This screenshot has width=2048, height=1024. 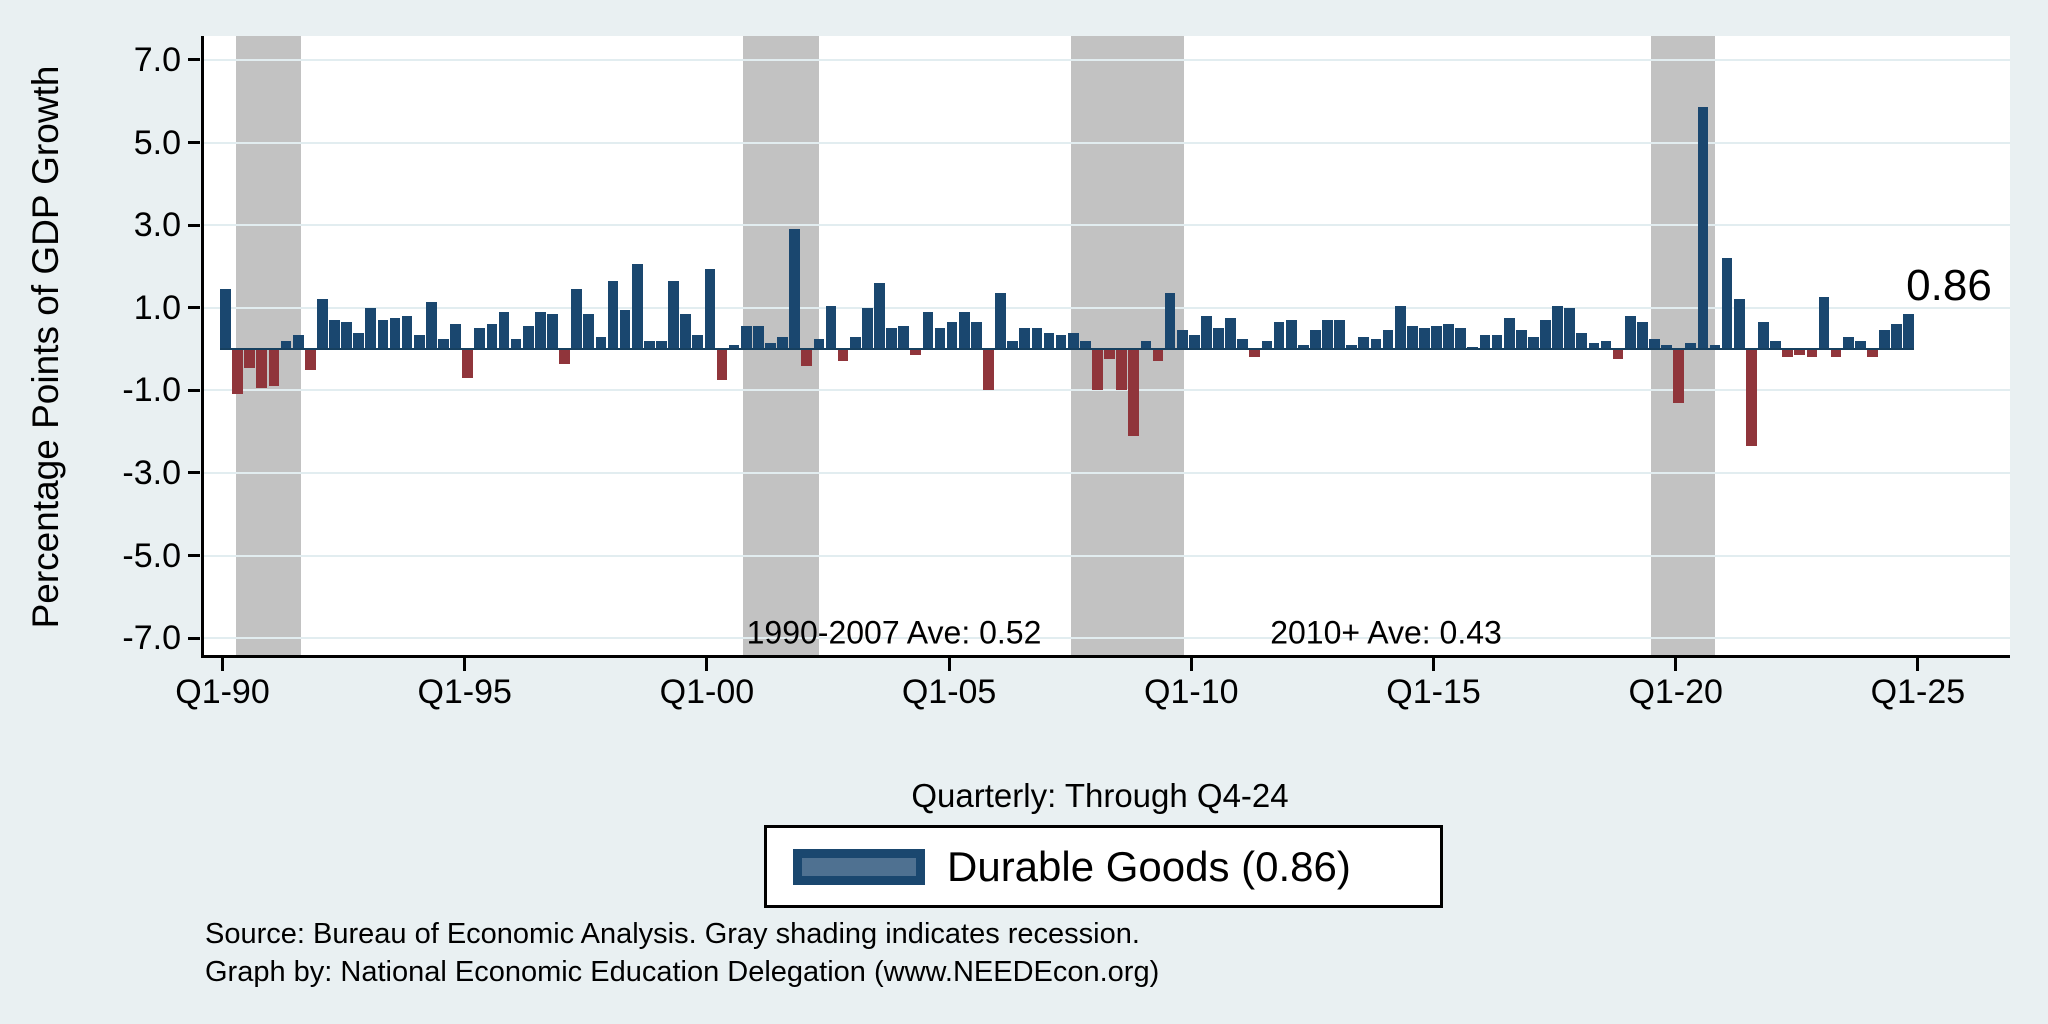 I want to click on bar-q64, so click(x=1000, y=321).